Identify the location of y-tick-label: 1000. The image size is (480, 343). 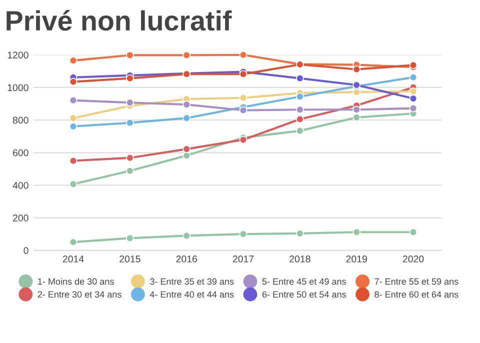
(18, 88).